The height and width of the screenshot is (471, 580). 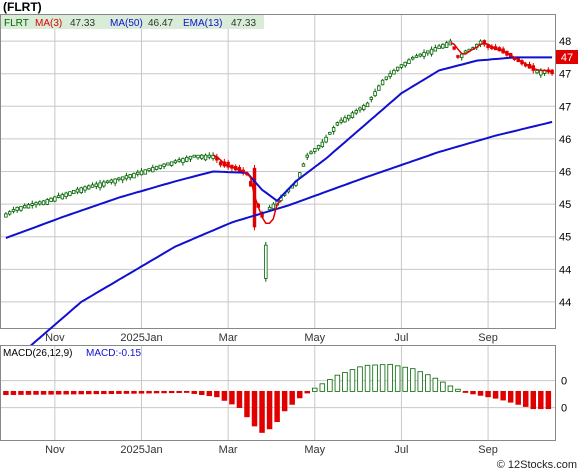 I want to click on price-tick-label: 47, so click(x=565, y=75).